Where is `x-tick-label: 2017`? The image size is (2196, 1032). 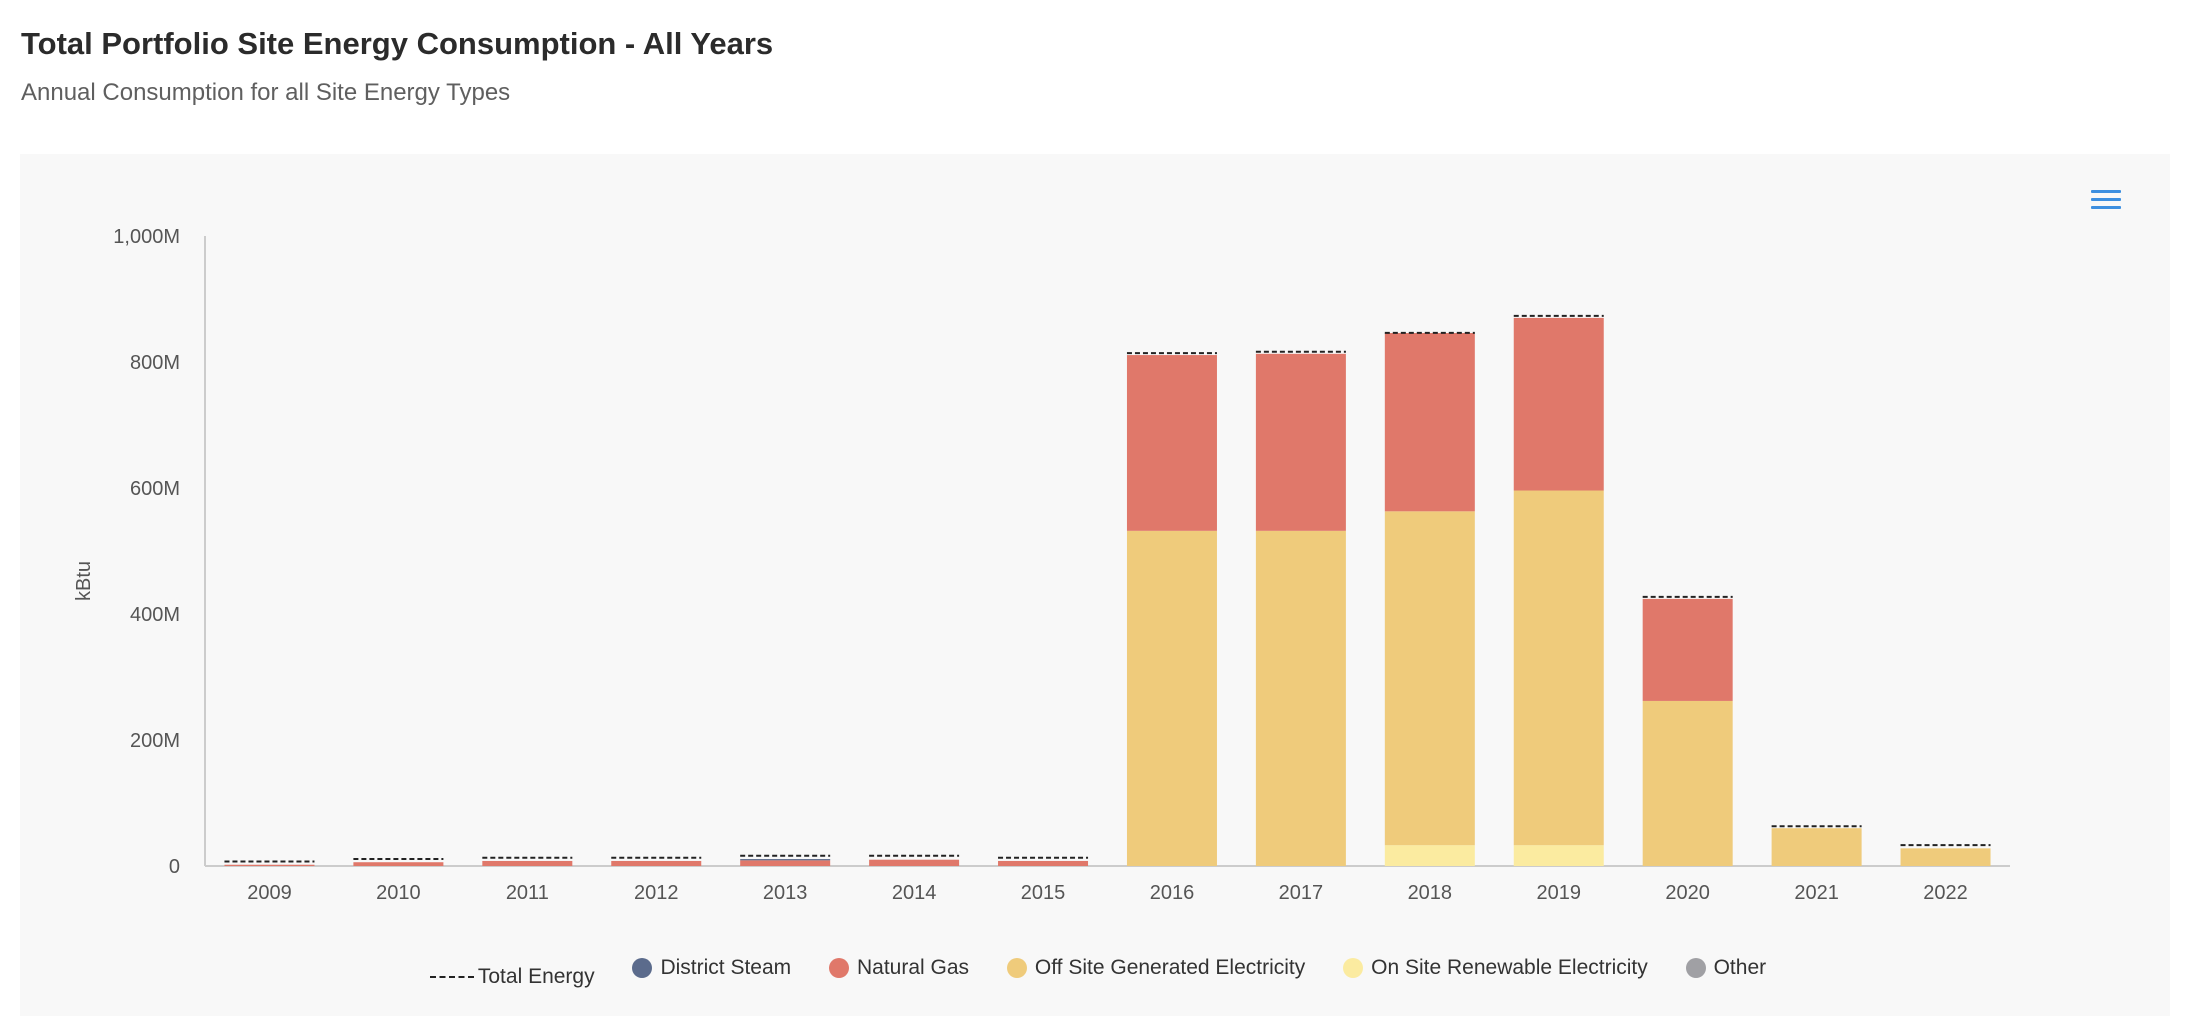
x-tick-label: 2017 is located at coordinates (1301, 893).